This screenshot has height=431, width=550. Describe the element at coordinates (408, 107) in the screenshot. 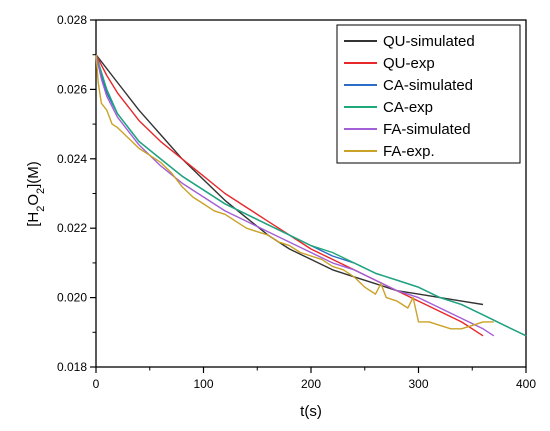

I see `legend-label: CA-exp` at that location.